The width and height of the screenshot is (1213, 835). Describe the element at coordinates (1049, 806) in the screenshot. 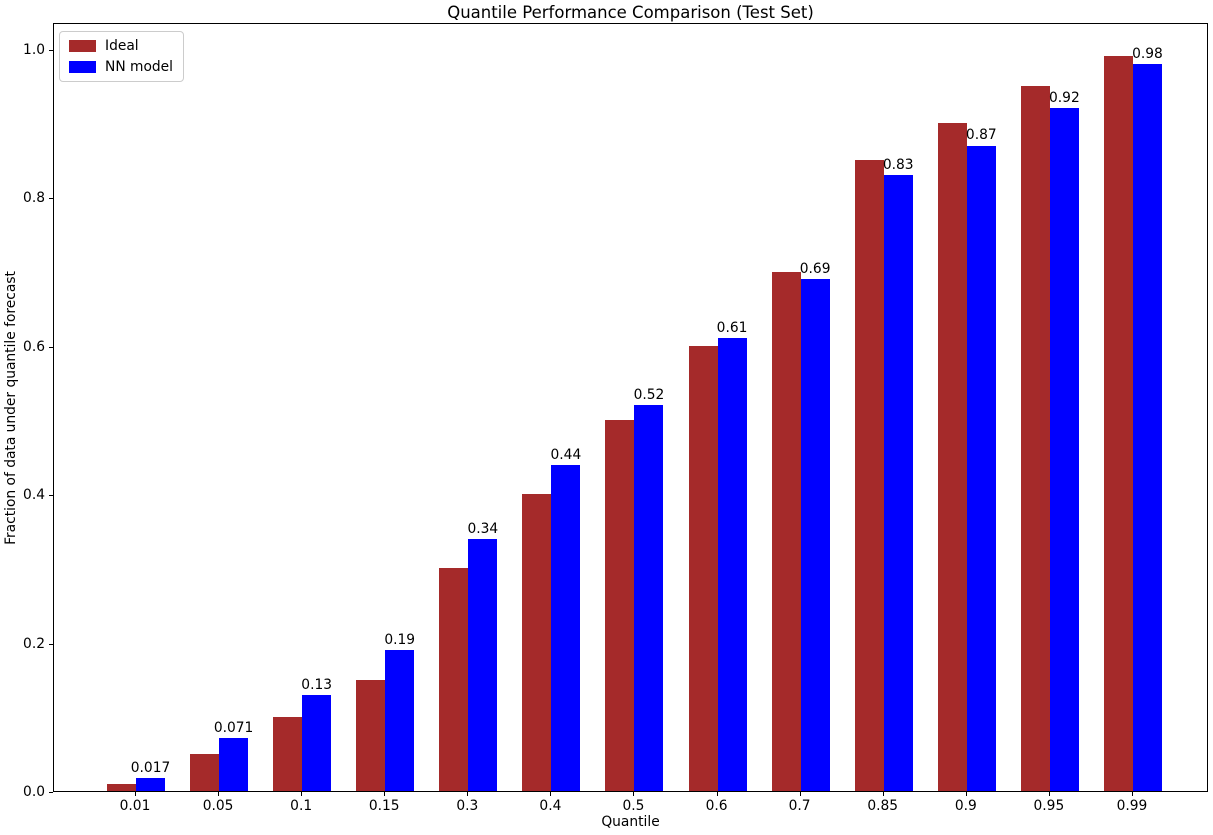

I see `x-tick-label: 0.95` at that location.